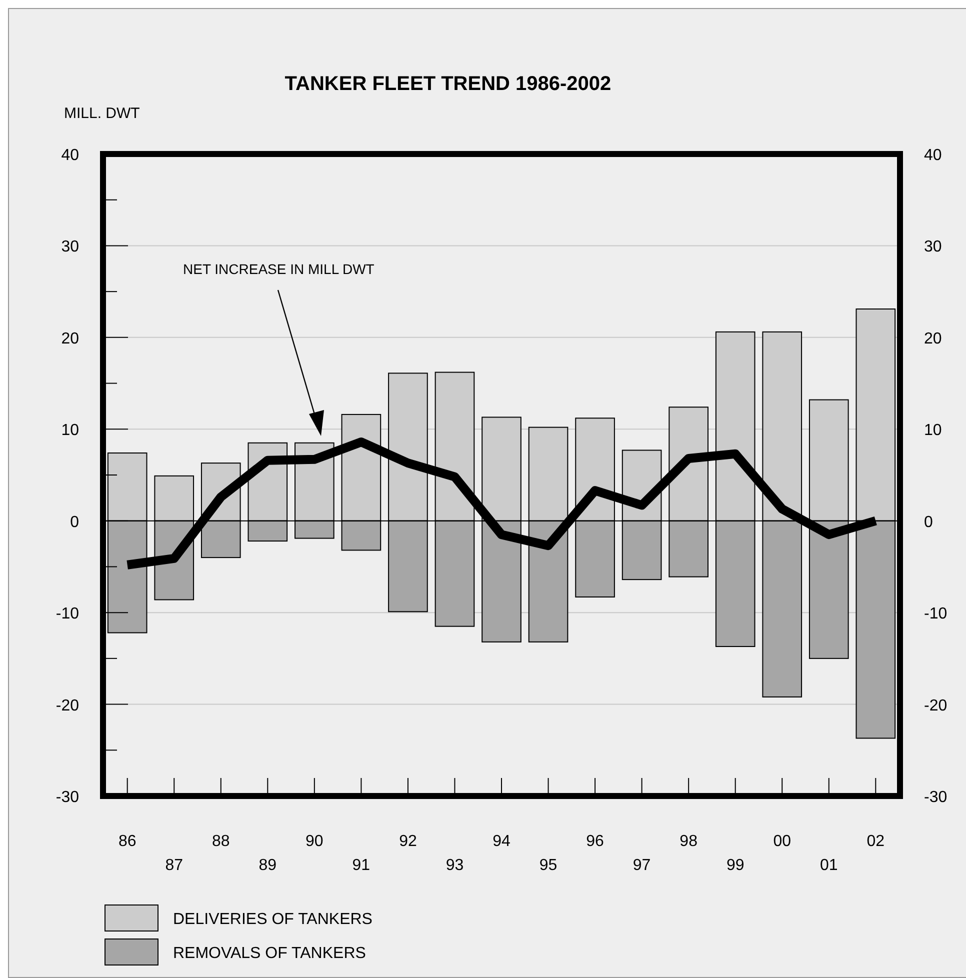  What do you see at coordinates (70, 155) in the screenshot?
I see `y-tick-label: 40` at bounding box center [70, 155].